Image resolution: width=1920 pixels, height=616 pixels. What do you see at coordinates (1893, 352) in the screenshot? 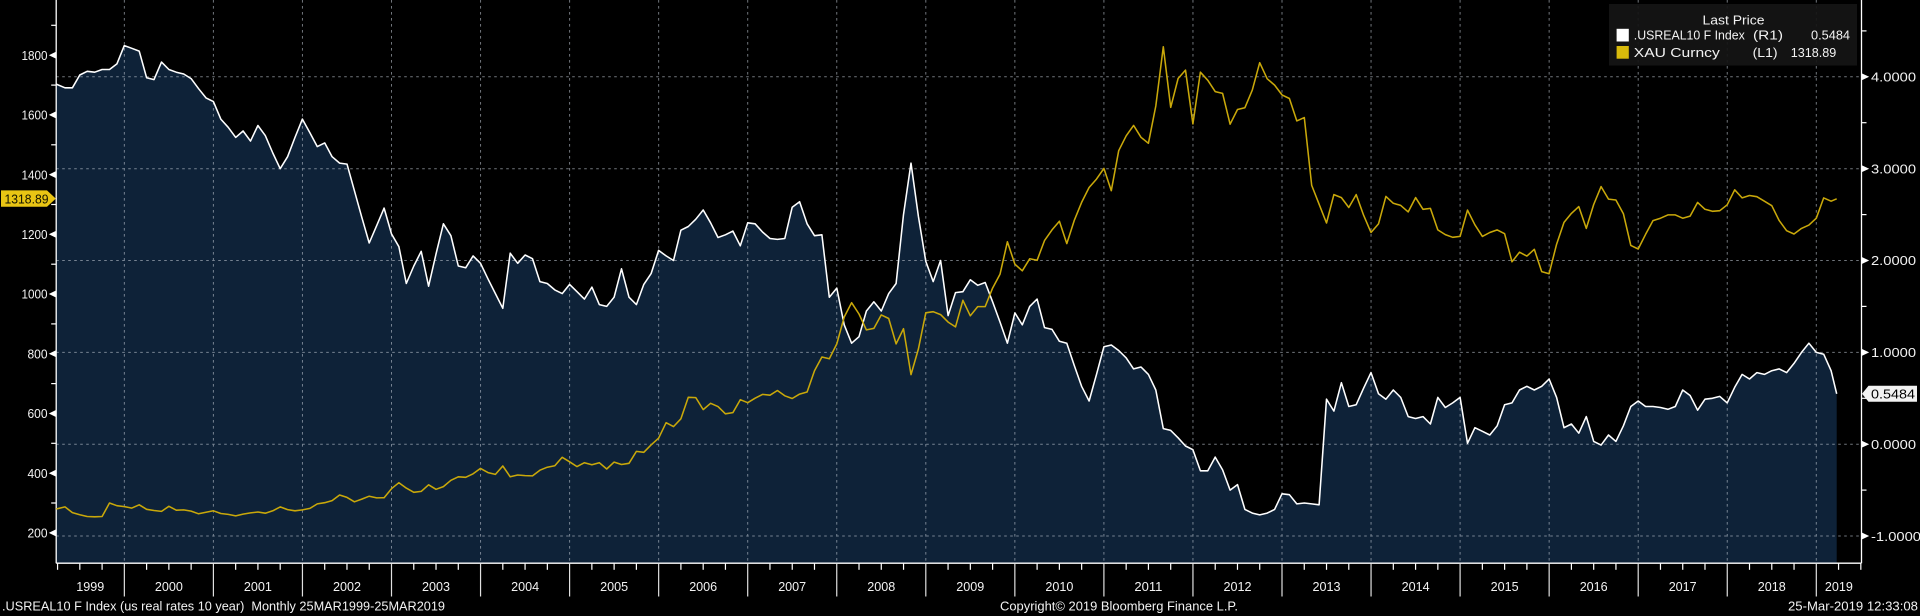
I see `svg-text: 1.0000` at bounding box center [1893, 352].